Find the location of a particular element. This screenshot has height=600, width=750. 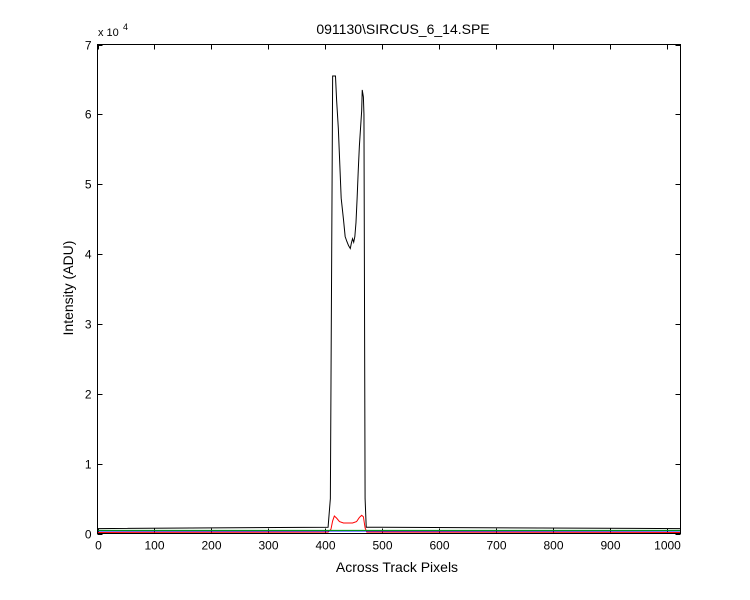

y-tick-label: 0 is located at coordinates (88, 535).